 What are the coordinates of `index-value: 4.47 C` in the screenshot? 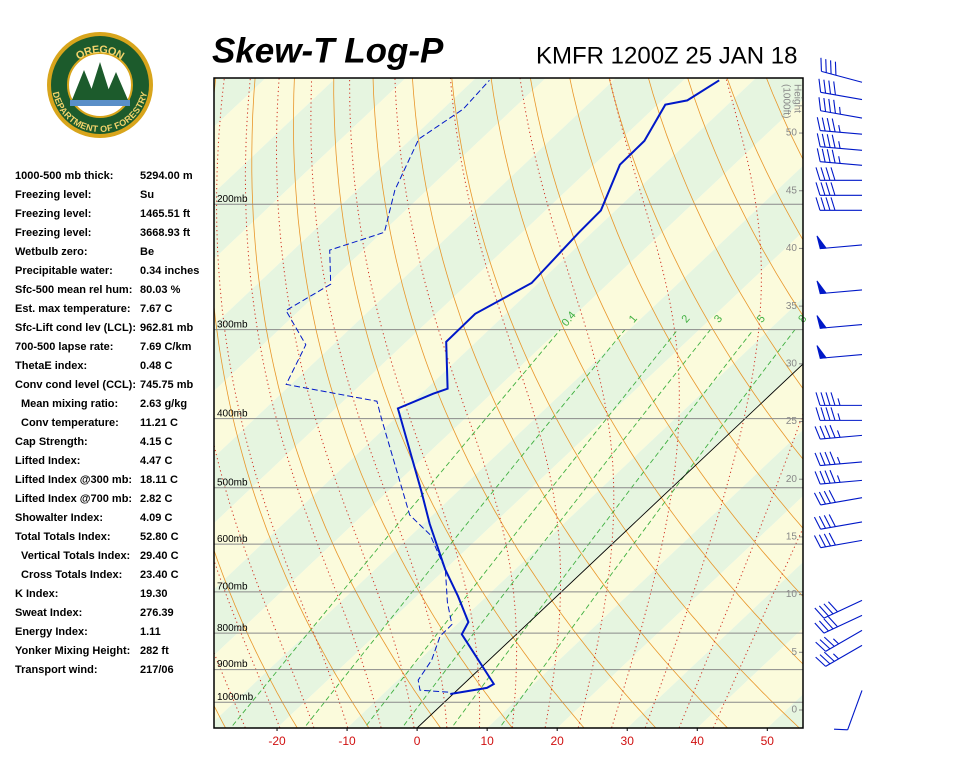 It's located at (156, 461).